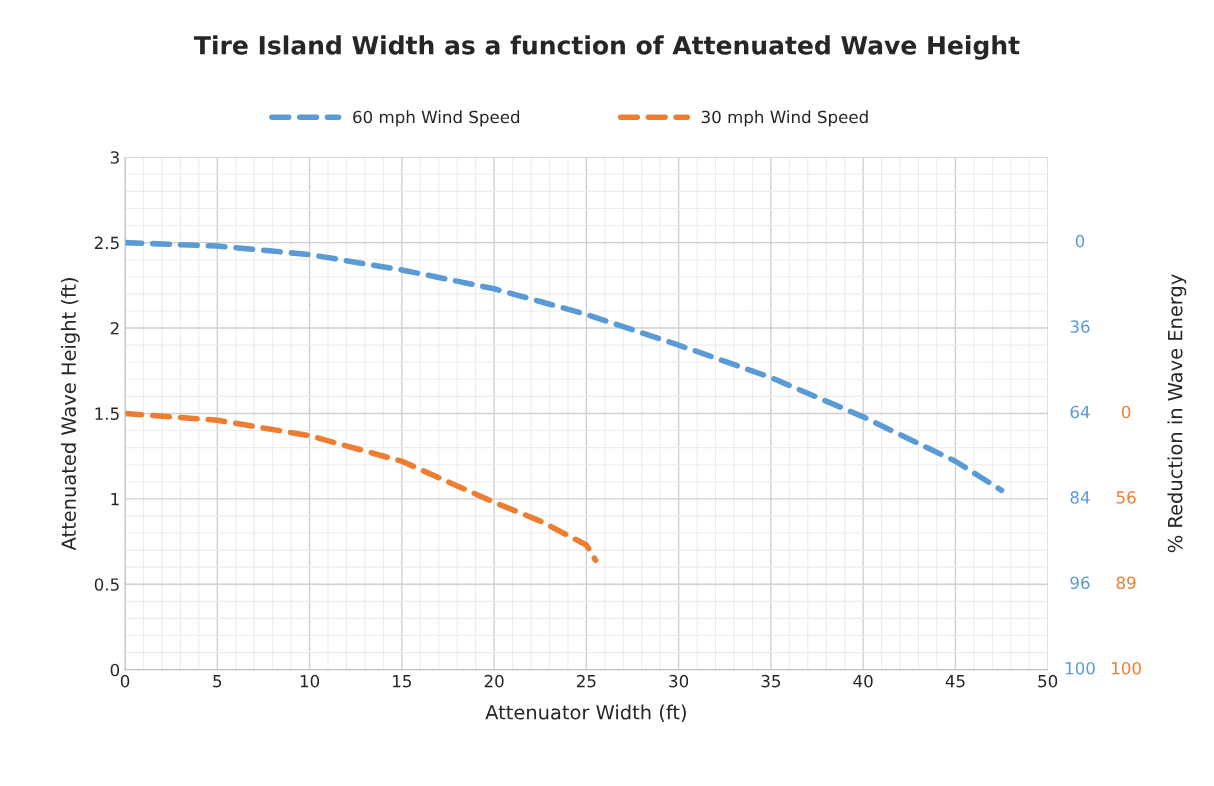 This screenshot has height=786, width=1214. Describe the element at coordinates (784, 118) in the screenshot. I see `legend-label: 30 mph Wind Speed` at that location.